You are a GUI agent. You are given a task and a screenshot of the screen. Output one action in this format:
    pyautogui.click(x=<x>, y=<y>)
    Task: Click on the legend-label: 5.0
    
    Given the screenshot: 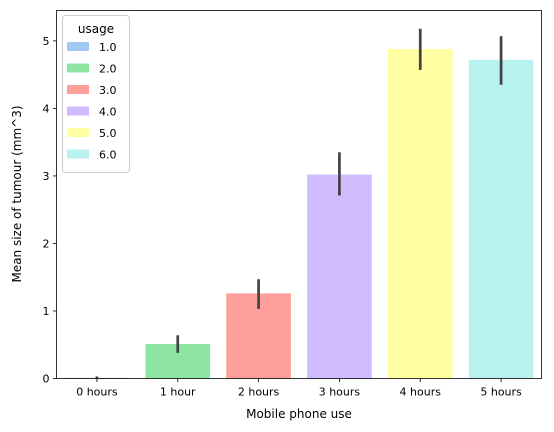 What is the action you would take?
    pyautogui.click(x=108, y=133)
    